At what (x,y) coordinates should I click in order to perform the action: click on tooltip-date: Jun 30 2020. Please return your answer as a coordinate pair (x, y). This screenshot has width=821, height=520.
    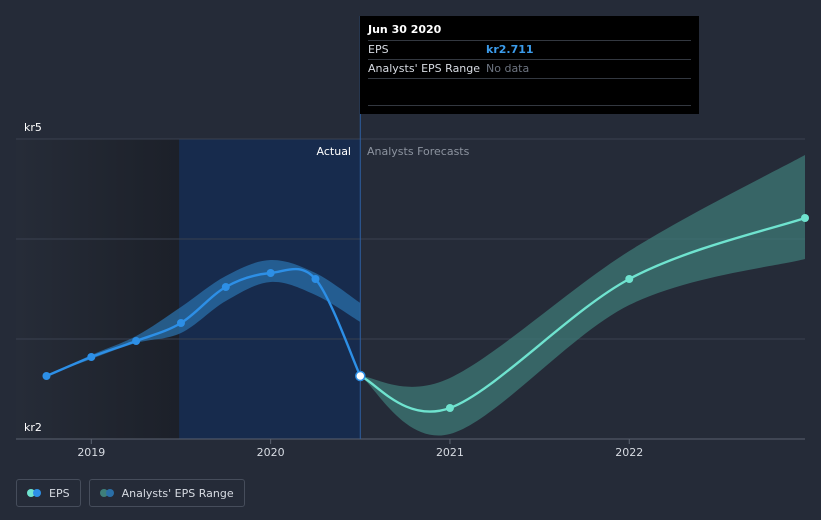
    Looking at the image, I should click on (529, 31).